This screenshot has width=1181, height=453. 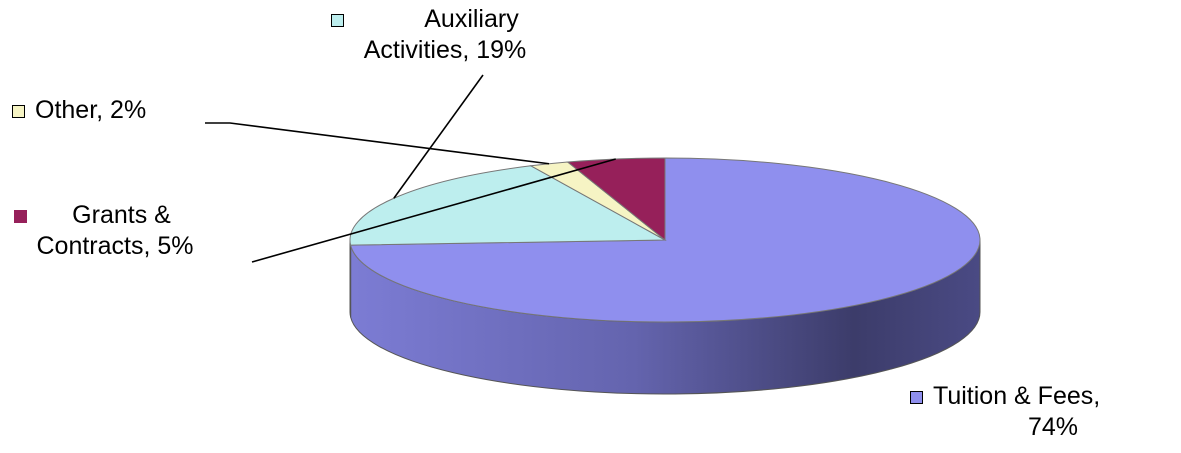 What do you see at coordinates (115, 246) in the screenshot?
I see `slice-label-grants-line2: Contracts, 5%` at bounding box center [115, 246].